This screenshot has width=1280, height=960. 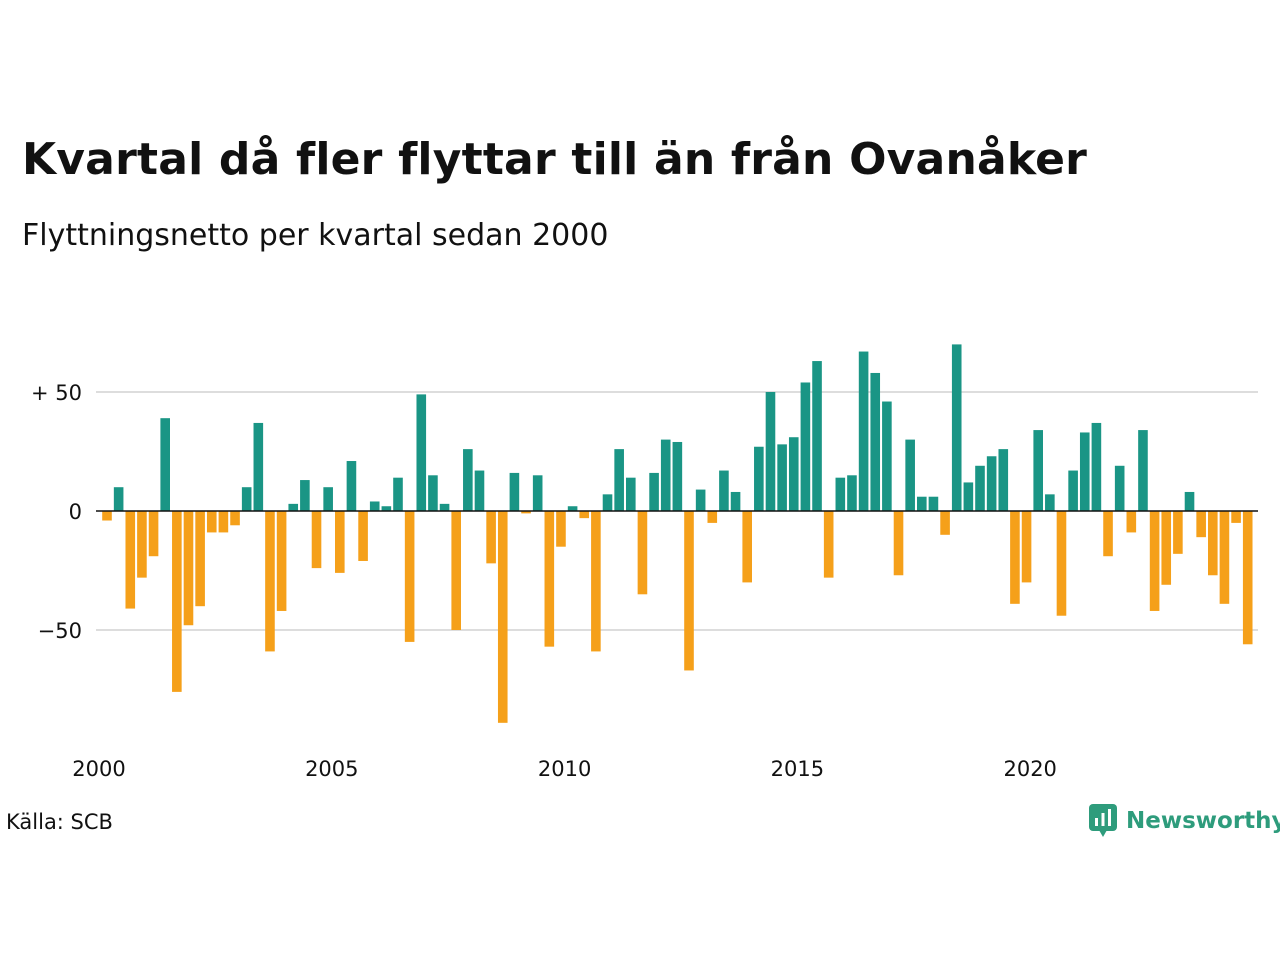 I want to click on brand-logo: Newsworthy, so click(x=1184, y=821).